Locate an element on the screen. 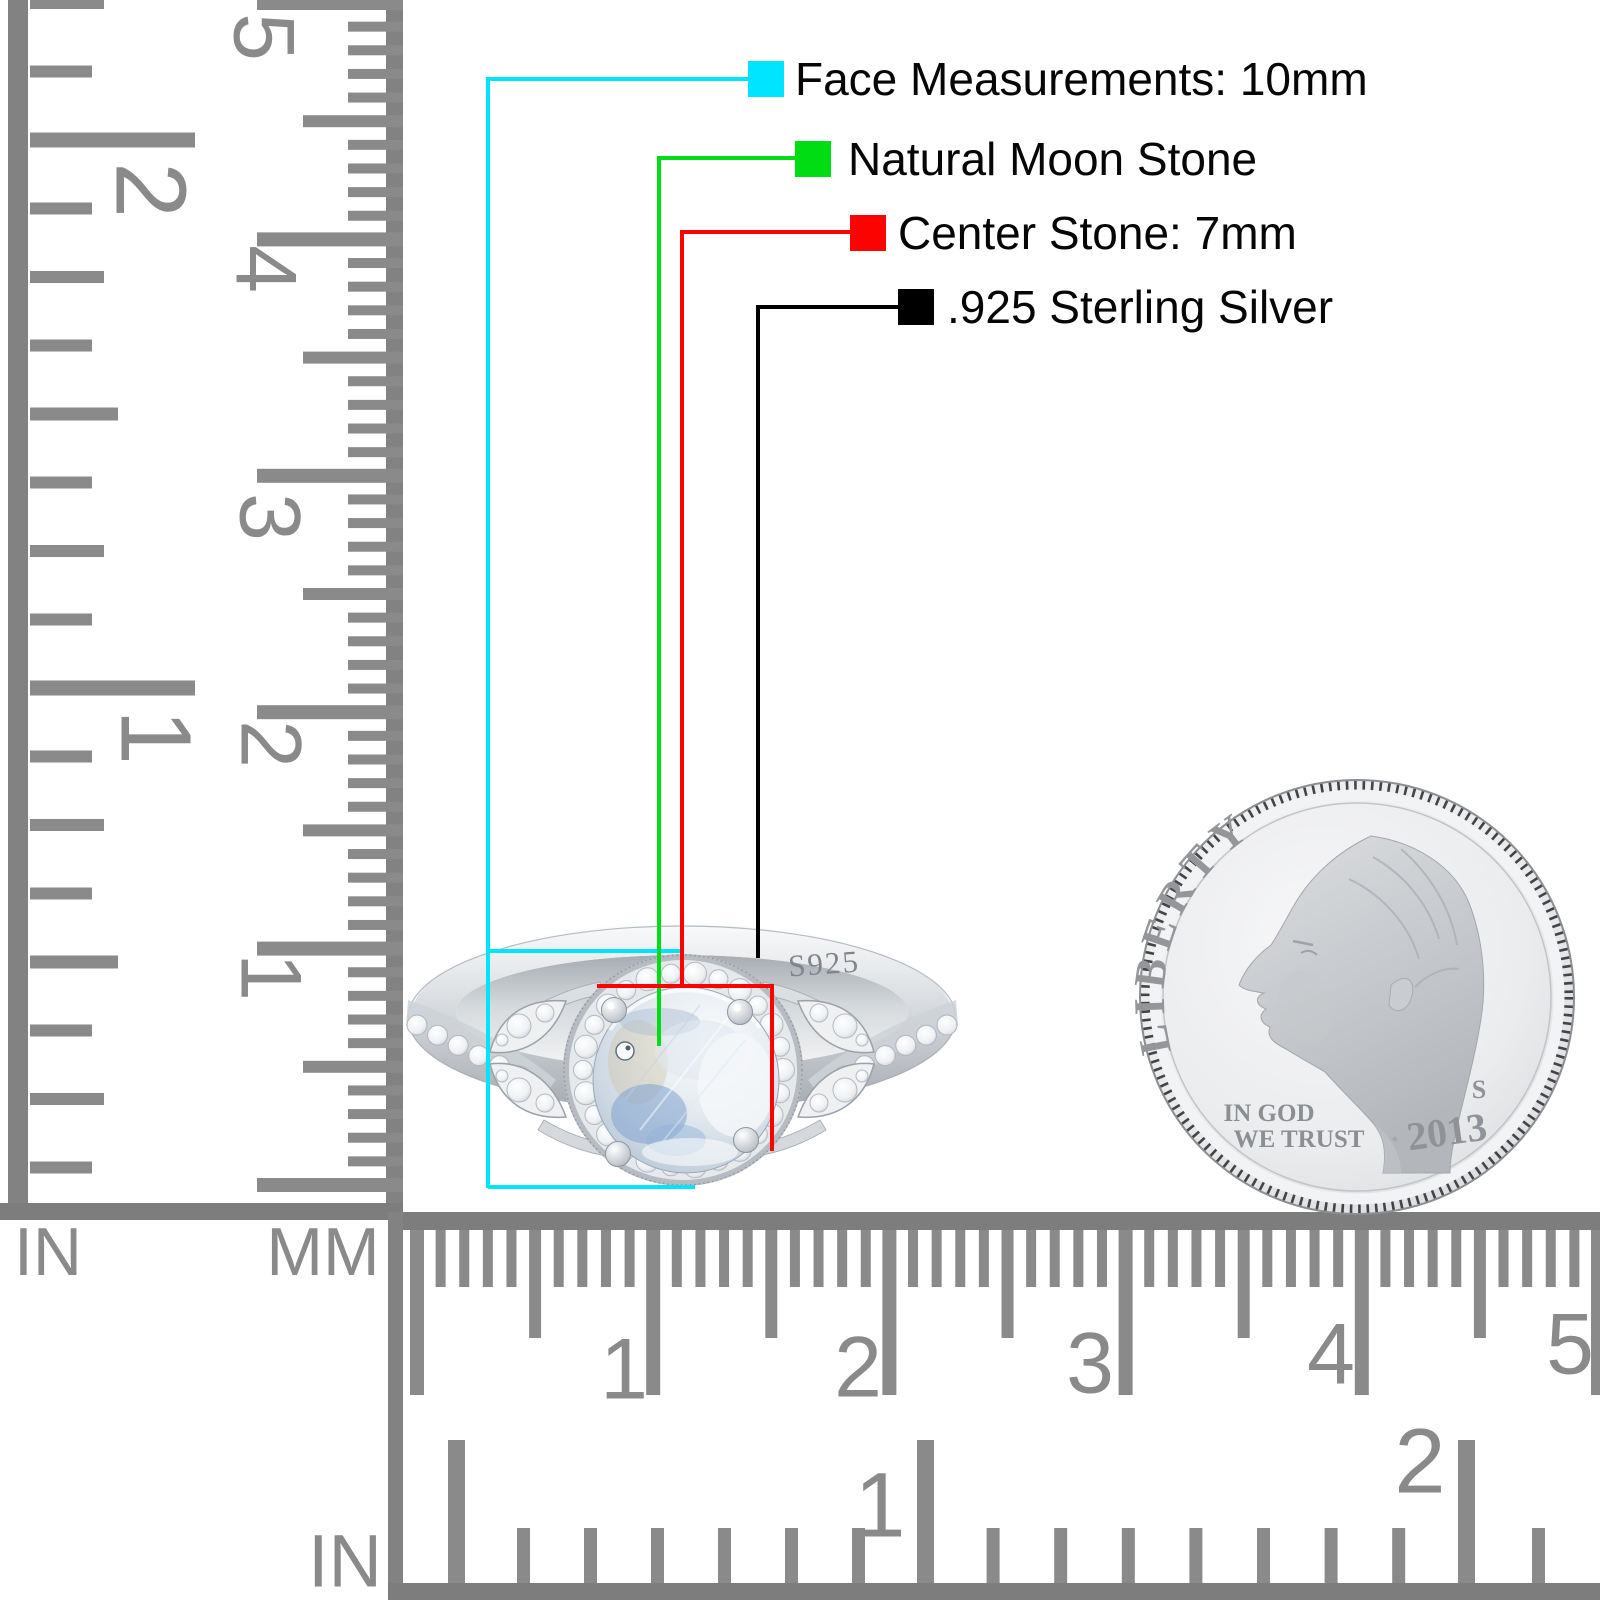 Image resolution: width=1600 pixels, height=1600 pixels. callout-line-center-stone is located at coordinates (765, 608).